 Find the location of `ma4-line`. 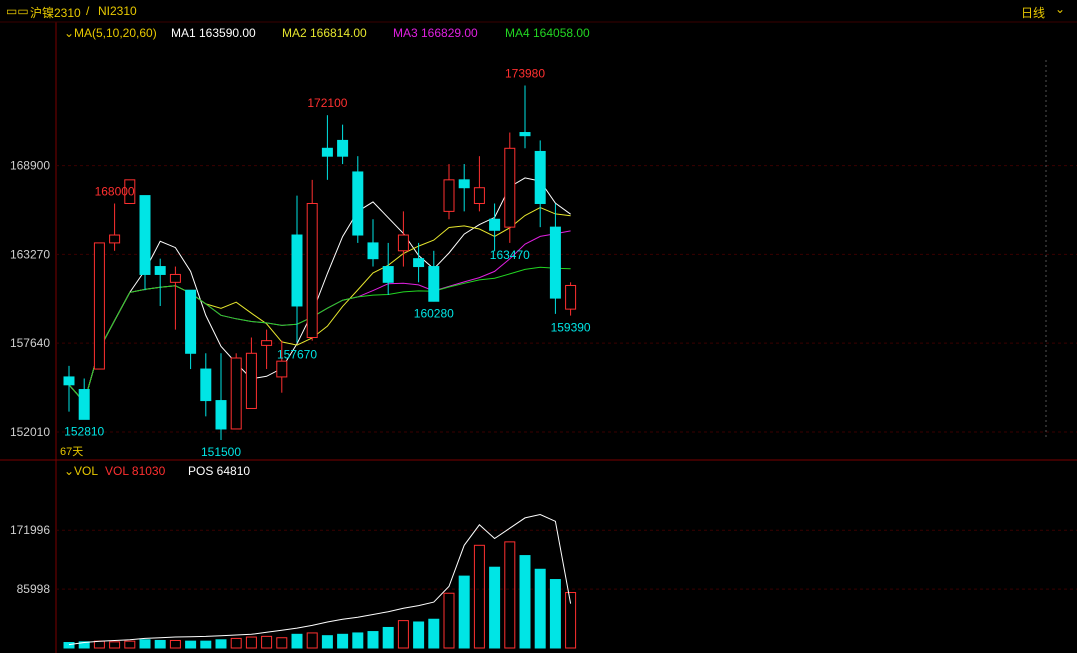

ma4-line is located at coordinates (319, 335).